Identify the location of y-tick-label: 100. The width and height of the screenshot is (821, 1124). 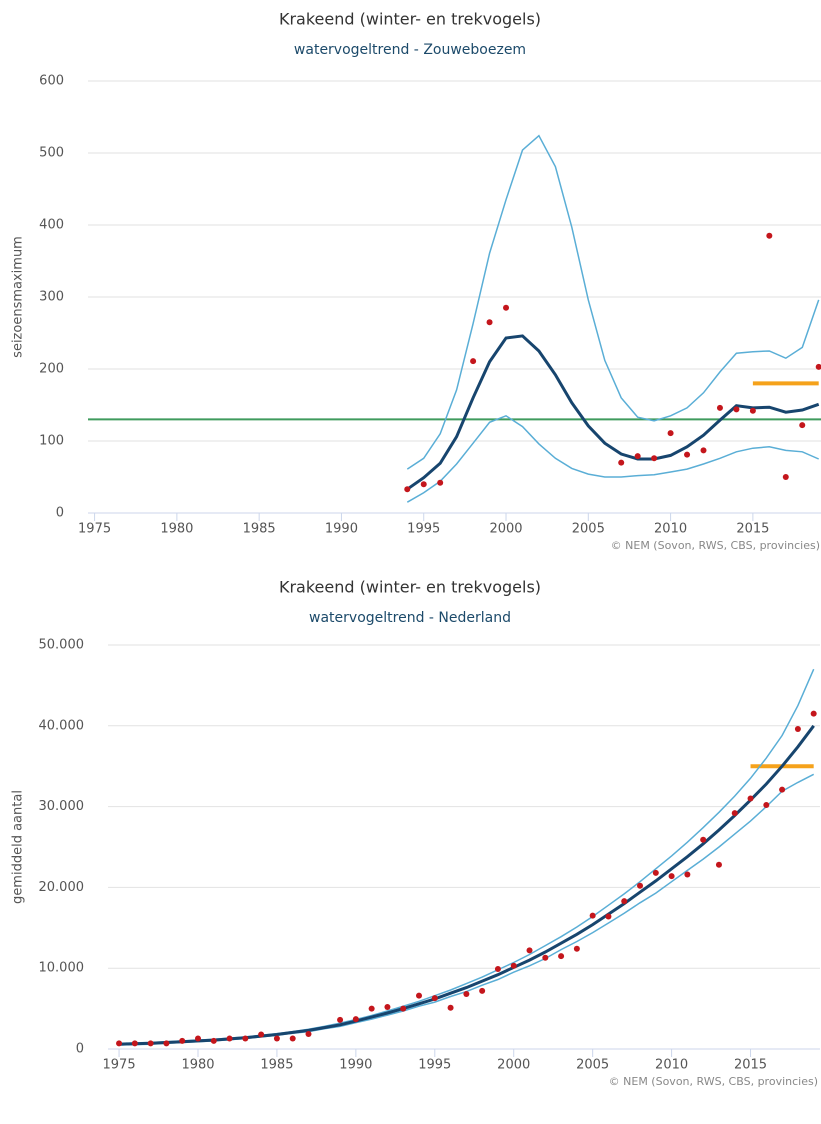
(51, 441).